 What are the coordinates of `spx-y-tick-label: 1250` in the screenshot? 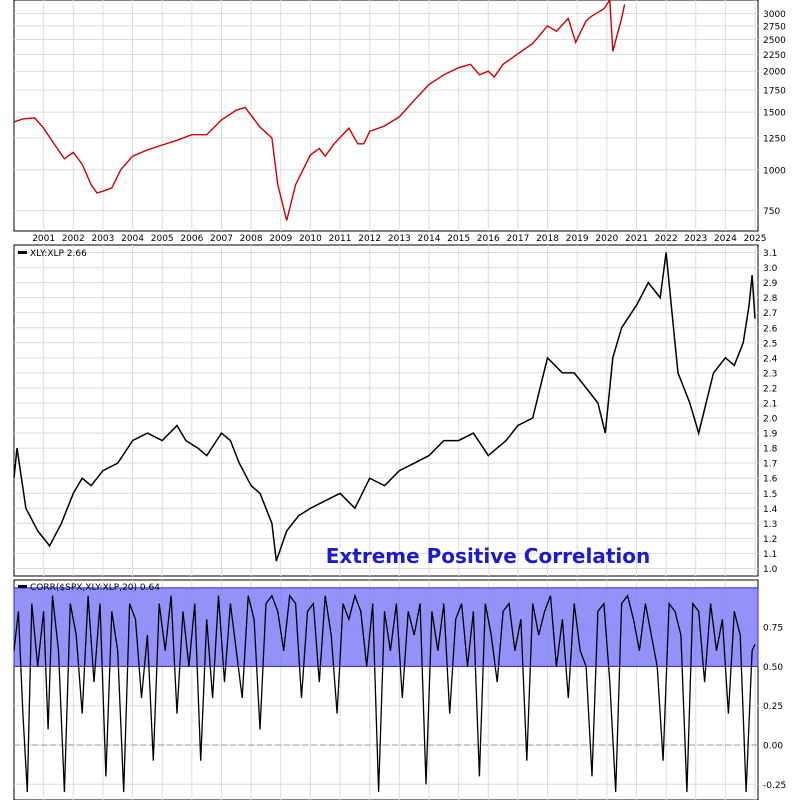 It's located at (774, 140).